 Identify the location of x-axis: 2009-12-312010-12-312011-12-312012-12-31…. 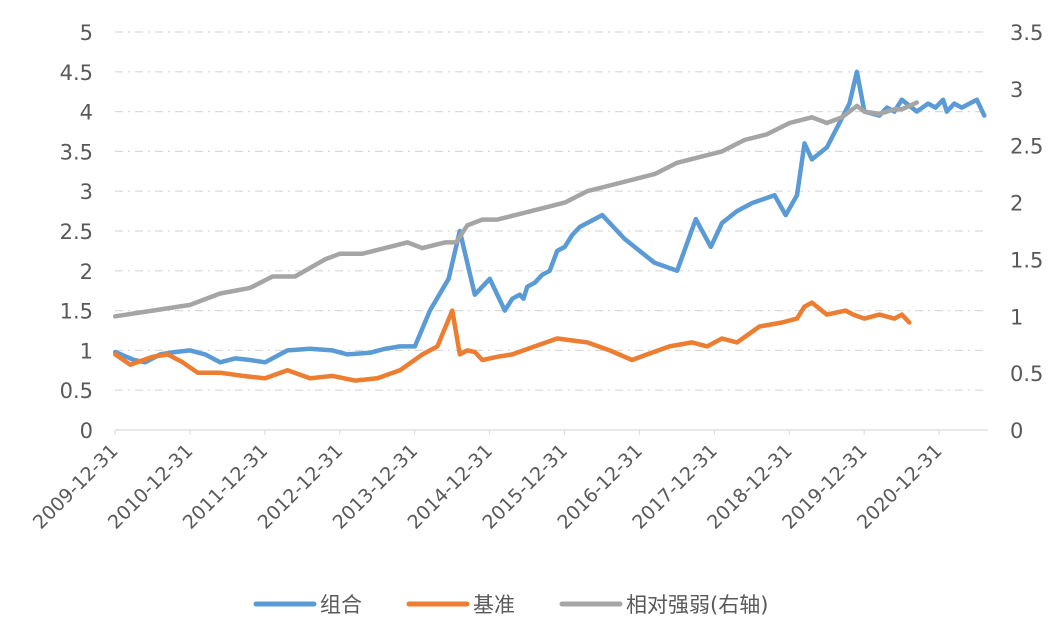
(508, 481).